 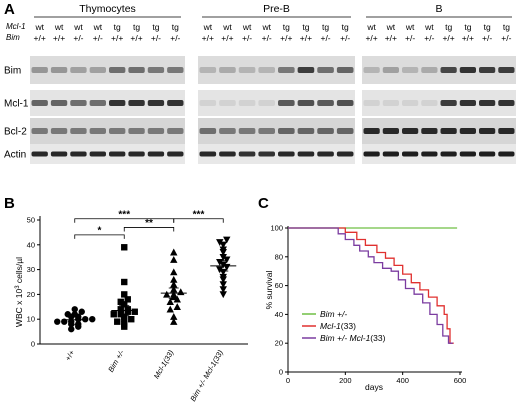 I want to click on y-tick-label: 80, so click(x=279, y=256).